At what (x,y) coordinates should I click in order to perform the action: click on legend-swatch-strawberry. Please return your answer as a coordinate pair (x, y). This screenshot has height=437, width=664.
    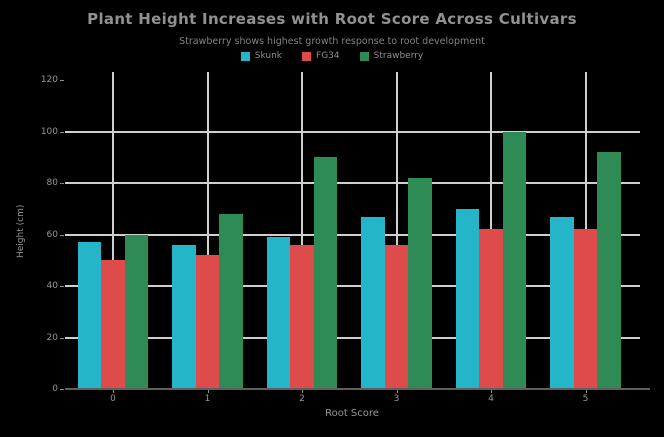
    Looking at the image, I should click on (364, 56).